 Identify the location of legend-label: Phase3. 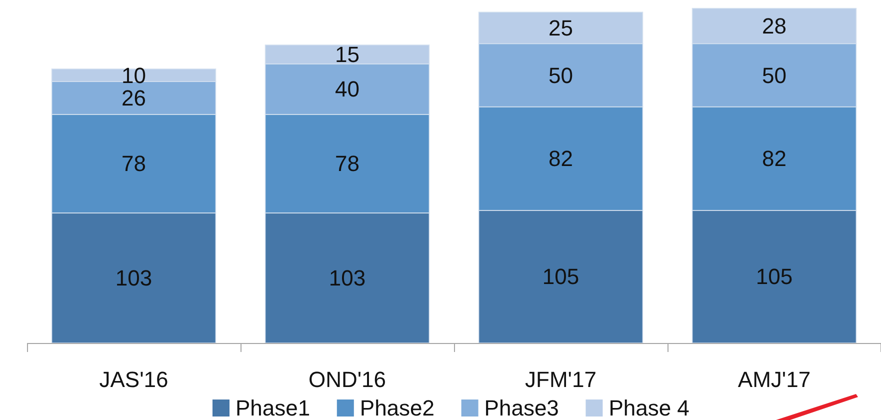
(521, 408).